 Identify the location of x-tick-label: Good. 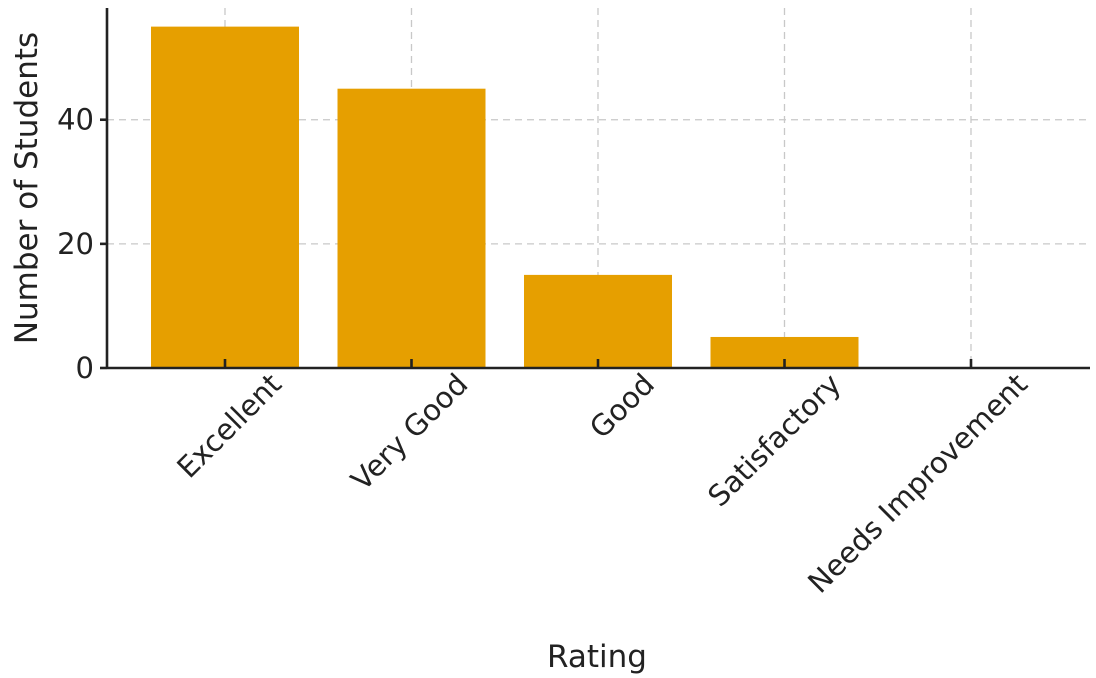
(622, 406).